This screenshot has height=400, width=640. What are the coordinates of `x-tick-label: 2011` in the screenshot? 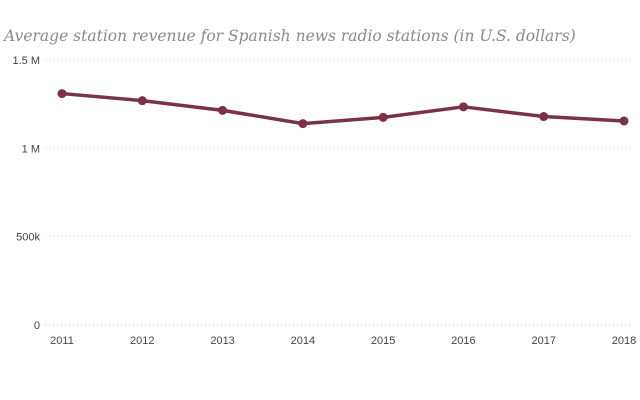 It's located at (62, 341).